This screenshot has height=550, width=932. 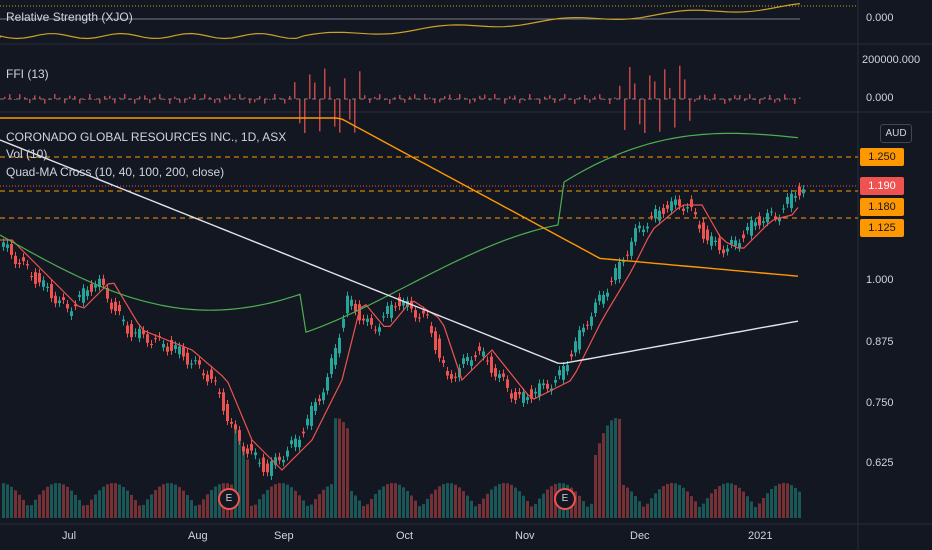 What do you see at coordinates (27, 154) in the screenshot?
I see `volume-label: Vol (10)` at bounding box center [27, 154].